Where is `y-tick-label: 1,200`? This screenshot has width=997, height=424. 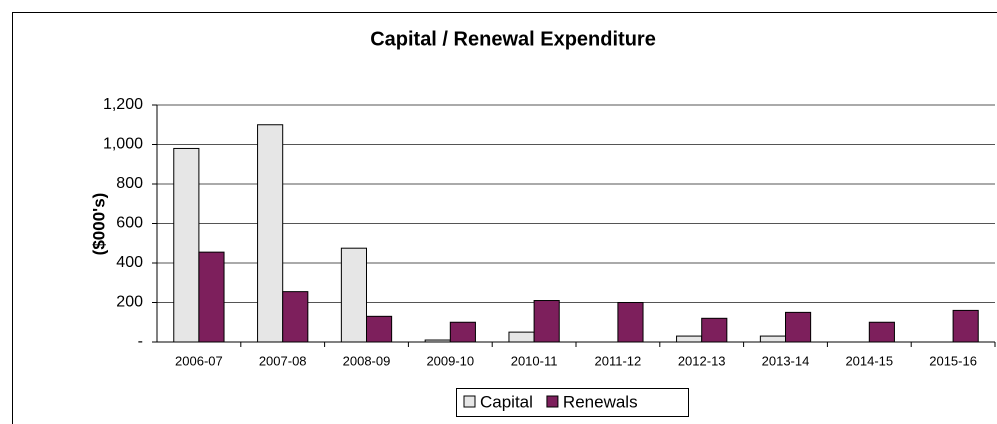 y-tick-label: 1,200 is located at coordinates (123, 104).